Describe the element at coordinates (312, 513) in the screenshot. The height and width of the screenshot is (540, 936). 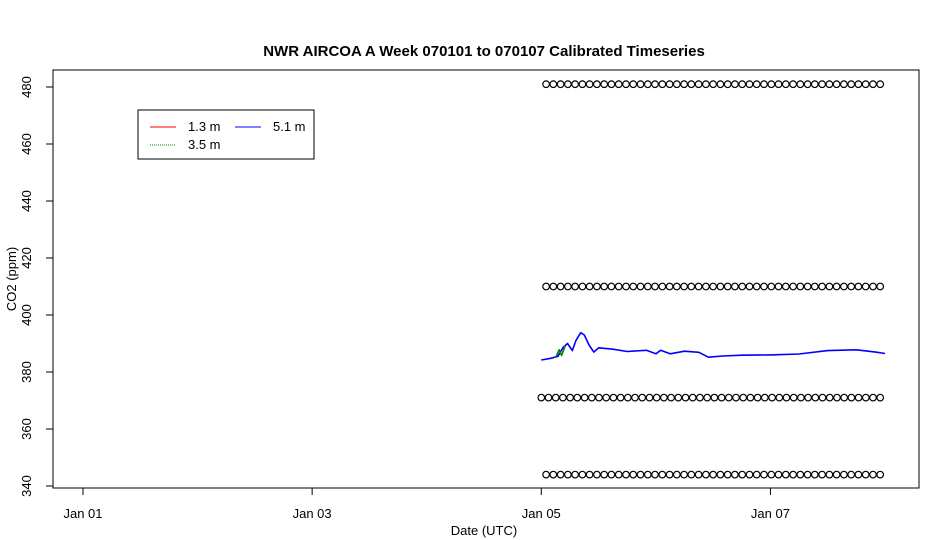
I see `x-tick-label: Jan 03` at that location.